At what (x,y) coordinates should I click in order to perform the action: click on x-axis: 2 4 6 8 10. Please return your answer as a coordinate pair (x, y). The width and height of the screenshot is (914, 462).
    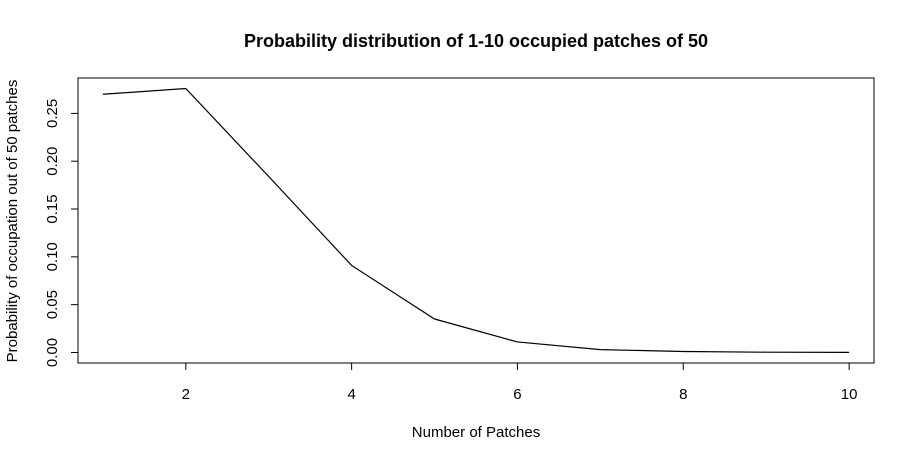
    Looking at the image, I should click on (520, 382).